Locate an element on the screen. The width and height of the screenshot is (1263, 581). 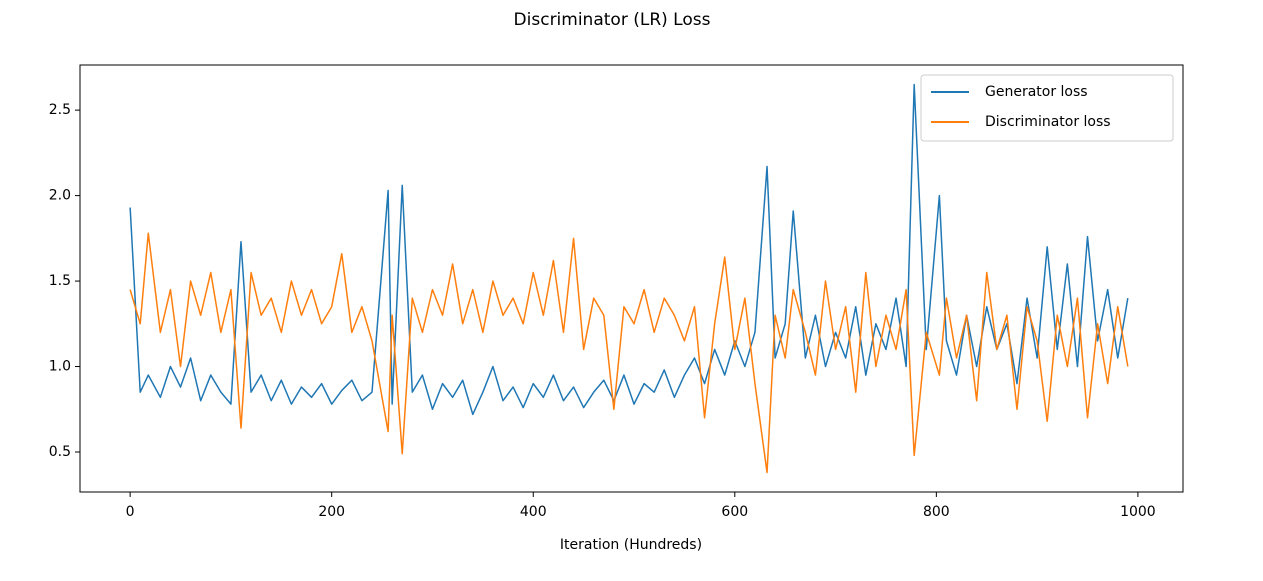
x-tick-label: 400 is located at coordinates (533, 512).